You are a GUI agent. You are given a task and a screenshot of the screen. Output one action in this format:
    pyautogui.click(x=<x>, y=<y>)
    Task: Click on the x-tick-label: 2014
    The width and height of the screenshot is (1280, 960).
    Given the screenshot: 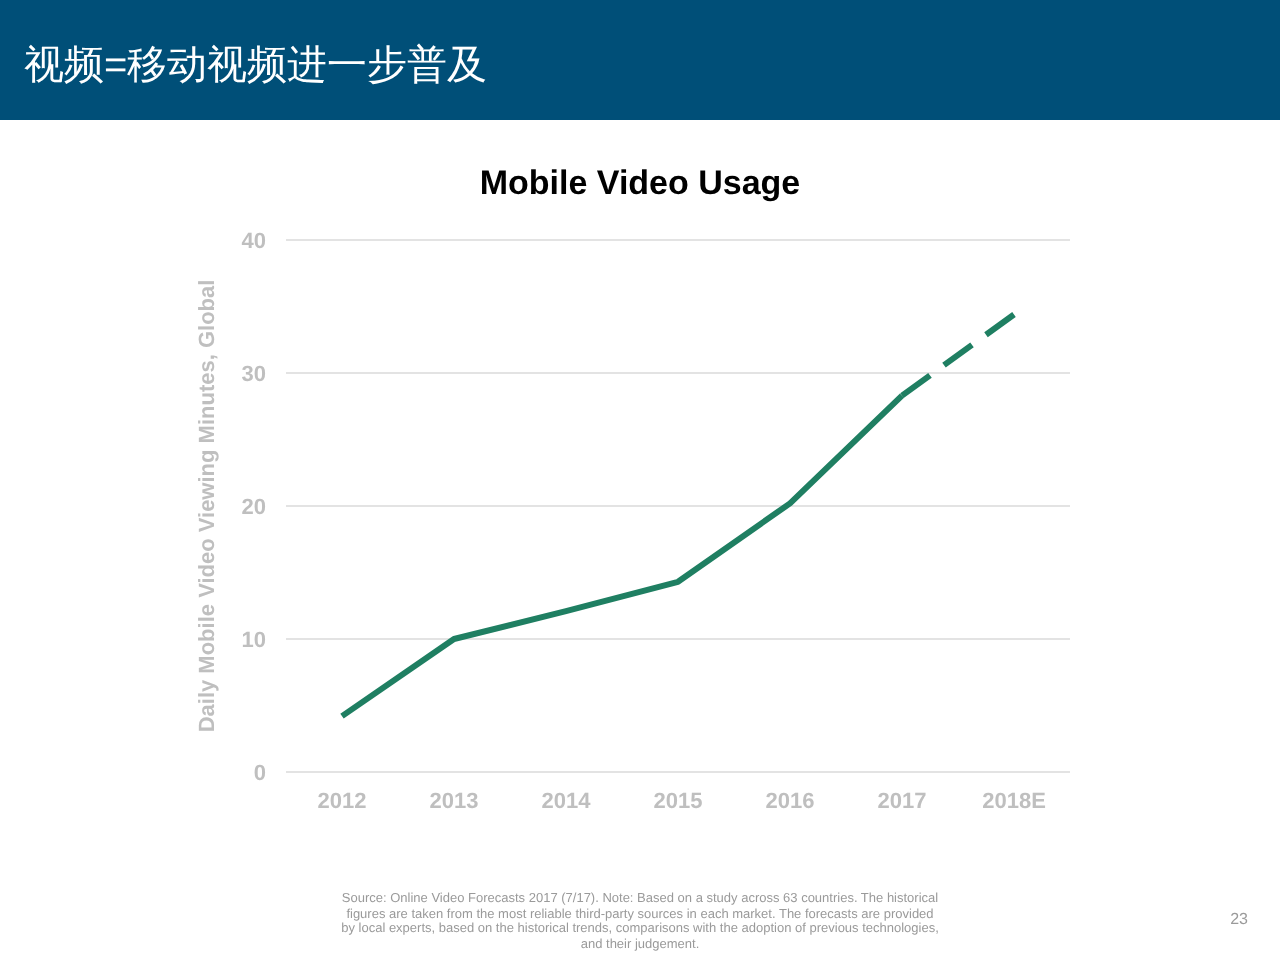 What is the action you would take?
    pyautogui.click(x=567, y=802)
    